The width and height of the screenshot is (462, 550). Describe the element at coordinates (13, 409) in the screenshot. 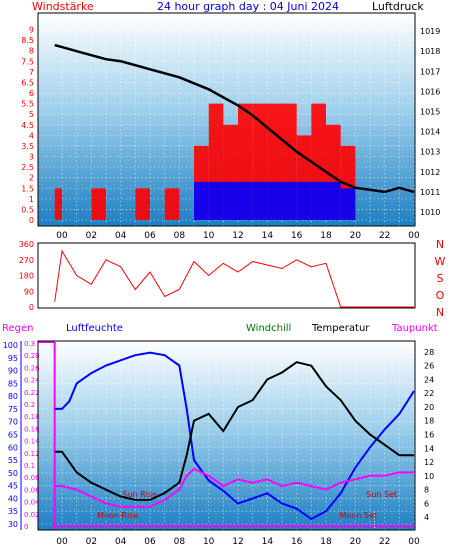

I see `luftfeuchte-tick: 75` at that location.